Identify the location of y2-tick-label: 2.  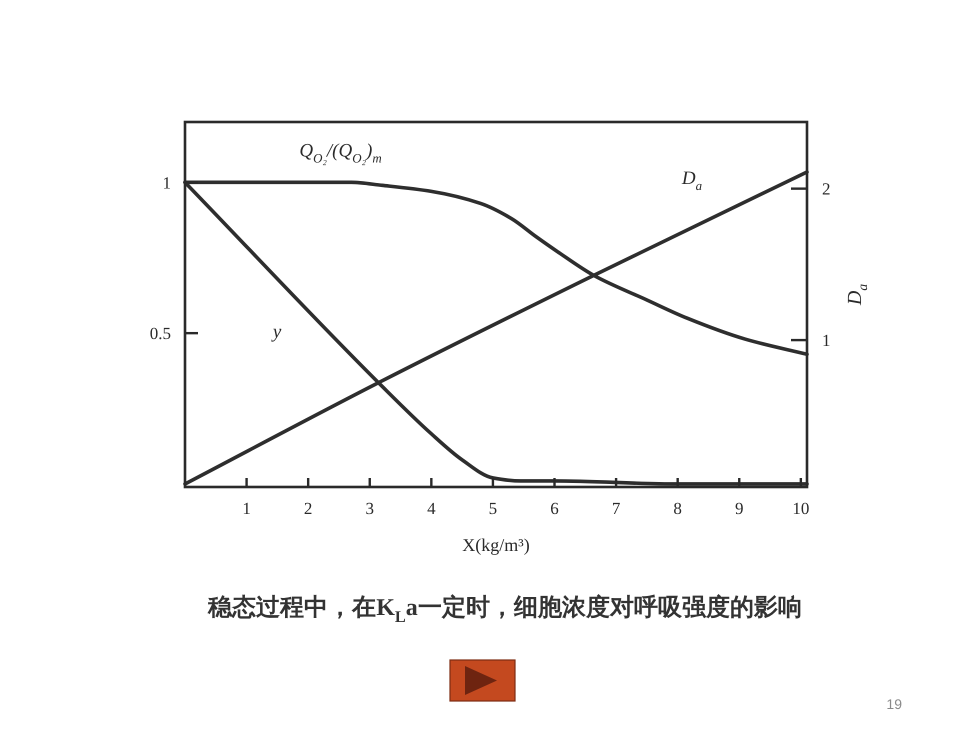
(826, 189).